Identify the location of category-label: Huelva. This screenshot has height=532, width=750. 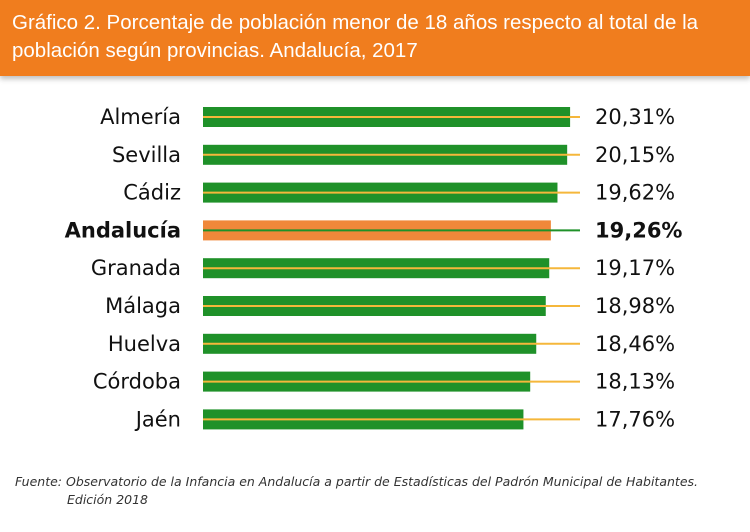
(144, 344).